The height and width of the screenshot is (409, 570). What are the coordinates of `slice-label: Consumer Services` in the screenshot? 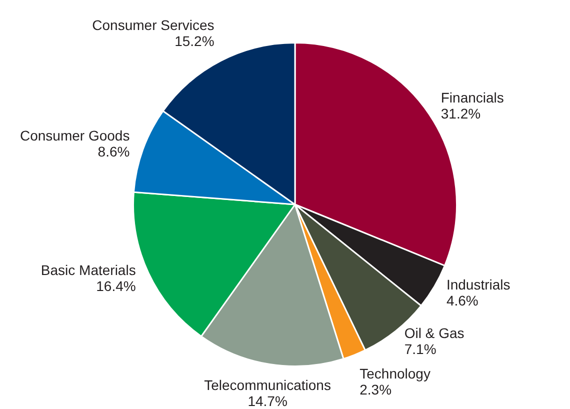 It's located at (153, 25).